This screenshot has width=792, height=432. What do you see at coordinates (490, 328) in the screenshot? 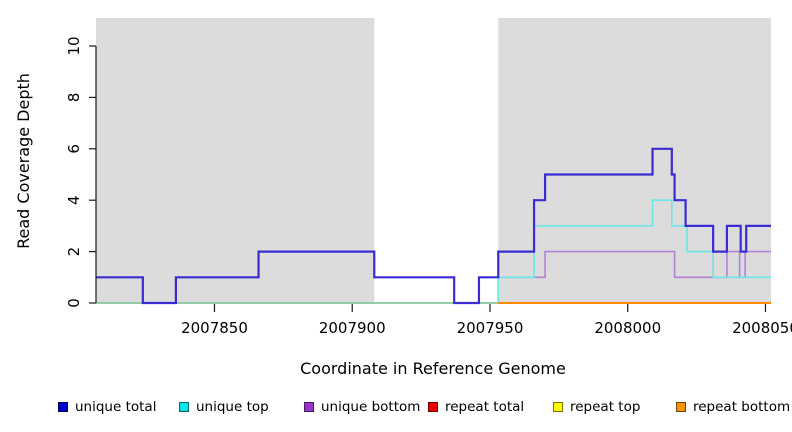
I see `x-tick-label: 2007950` at bounding box center [490, 328].